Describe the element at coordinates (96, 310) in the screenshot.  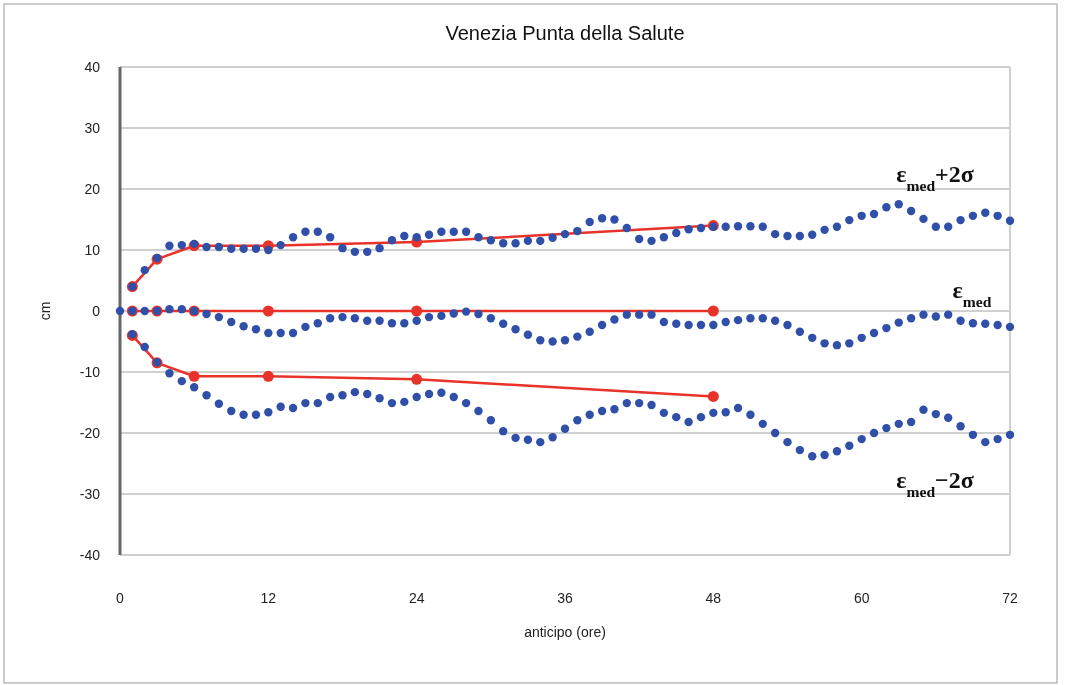
I see `y-tick-label: 0` at that location.